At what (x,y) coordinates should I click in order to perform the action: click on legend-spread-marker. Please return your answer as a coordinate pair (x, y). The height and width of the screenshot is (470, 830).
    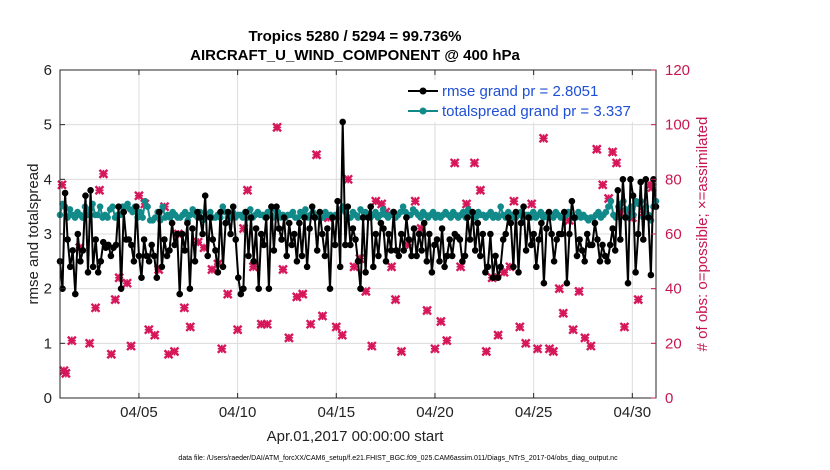
    Looking at the image, I should click on (423, 111).